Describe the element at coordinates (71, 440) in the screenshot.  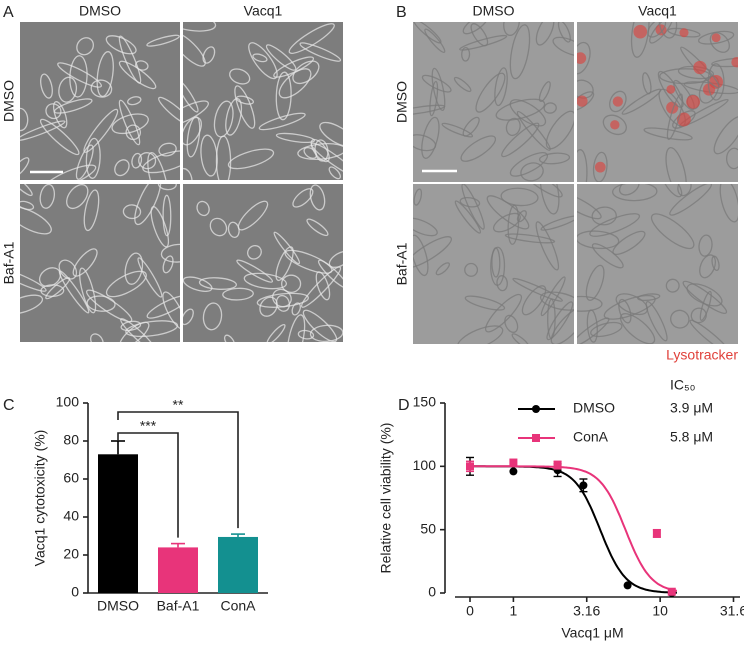
I see `y-tick-label: 80` at that location.